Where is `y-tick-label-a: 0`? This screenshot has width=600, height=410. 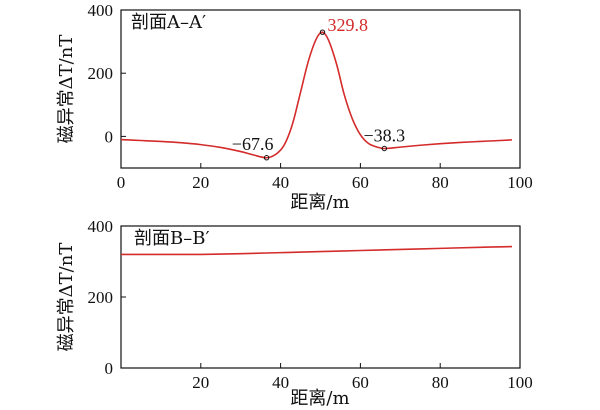 y-tick-label-a: 0 is located at coordinates (109, 136).